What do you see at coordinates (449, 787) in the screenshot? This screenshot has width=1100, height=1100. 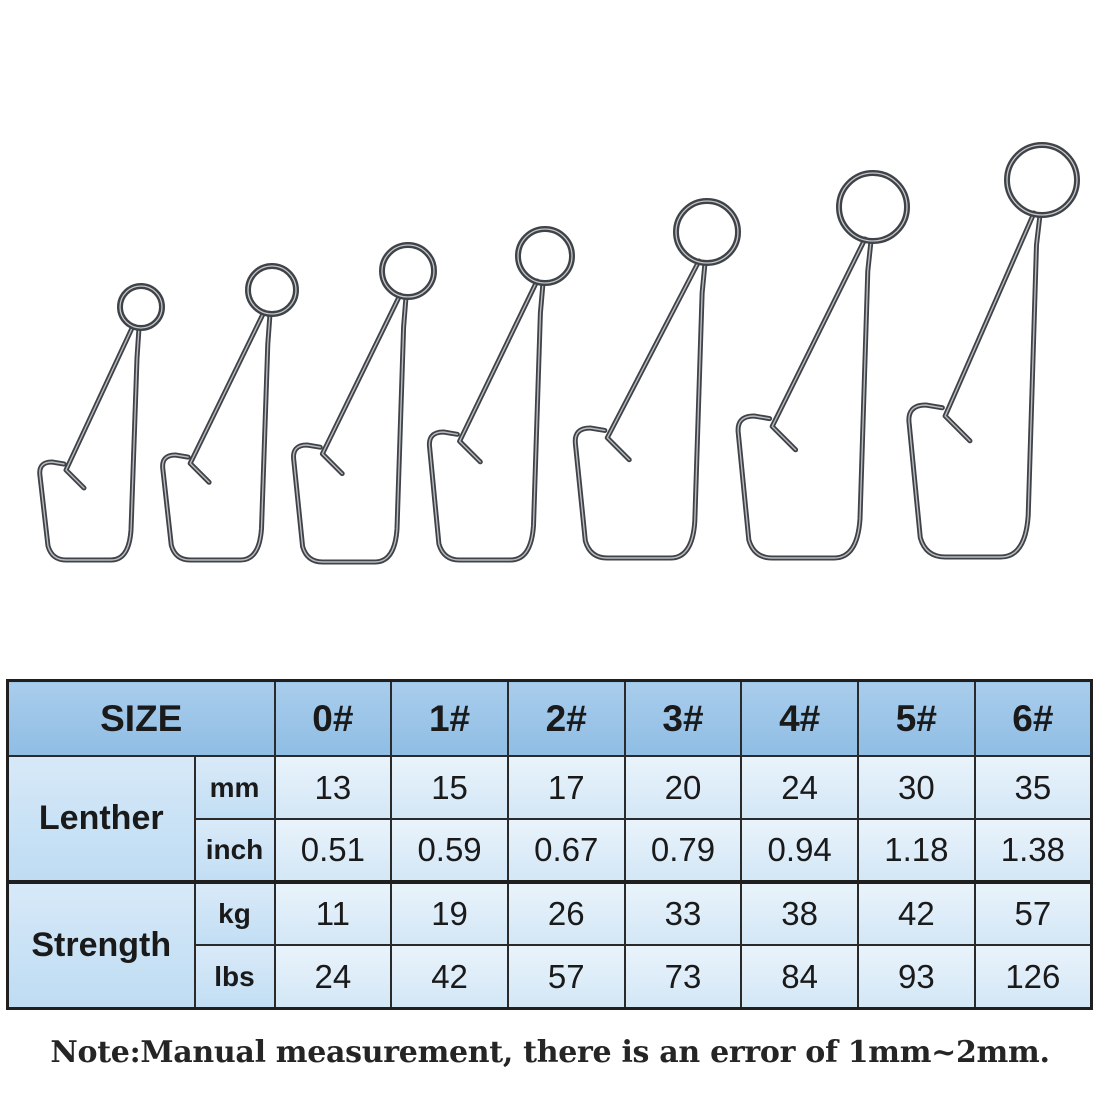 I see `table-cell: 15` at bounding box center [449, 787].